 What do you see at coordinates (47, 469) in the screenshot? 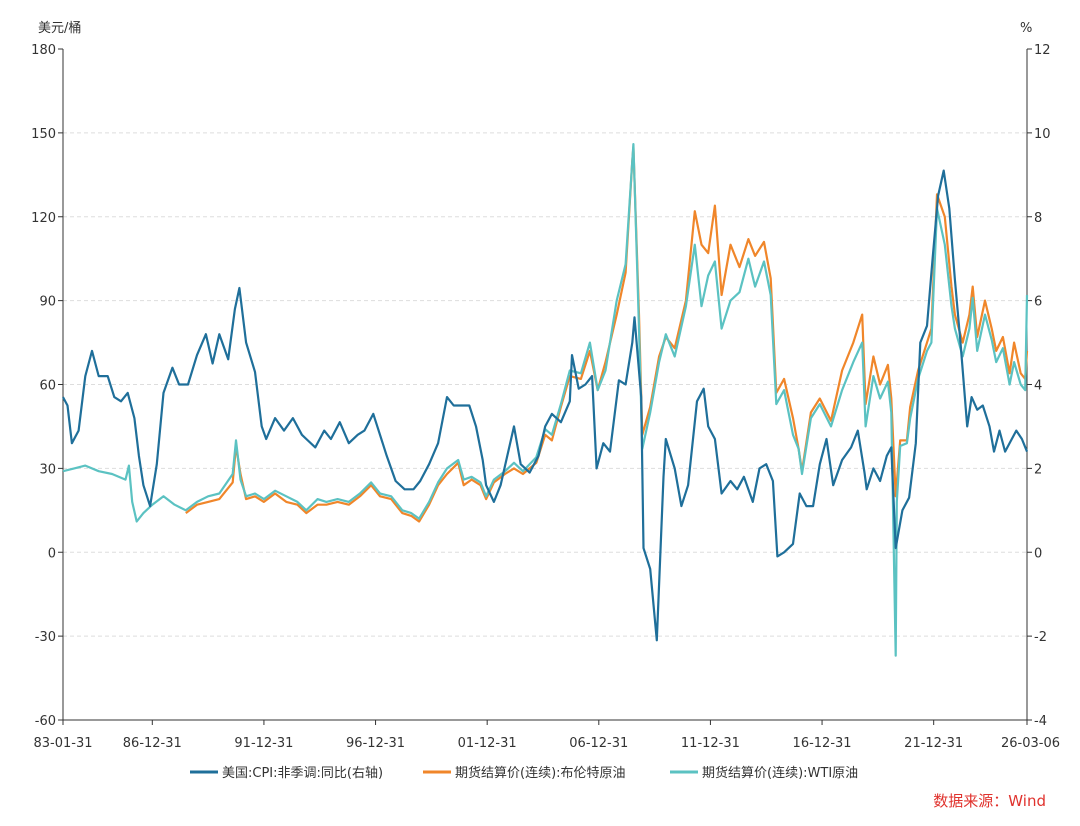
I see `left-tick-label: 30` at bounding box center [47, 469].